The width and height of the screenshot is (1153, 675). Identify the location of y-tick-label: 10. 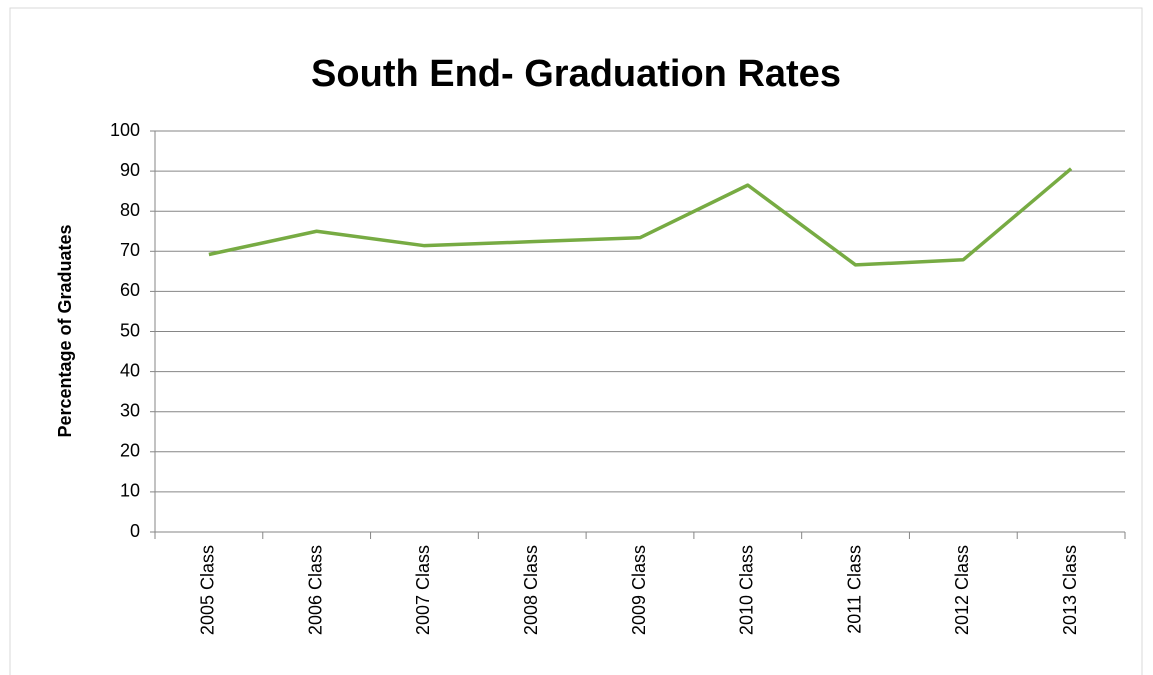
(130, 491).